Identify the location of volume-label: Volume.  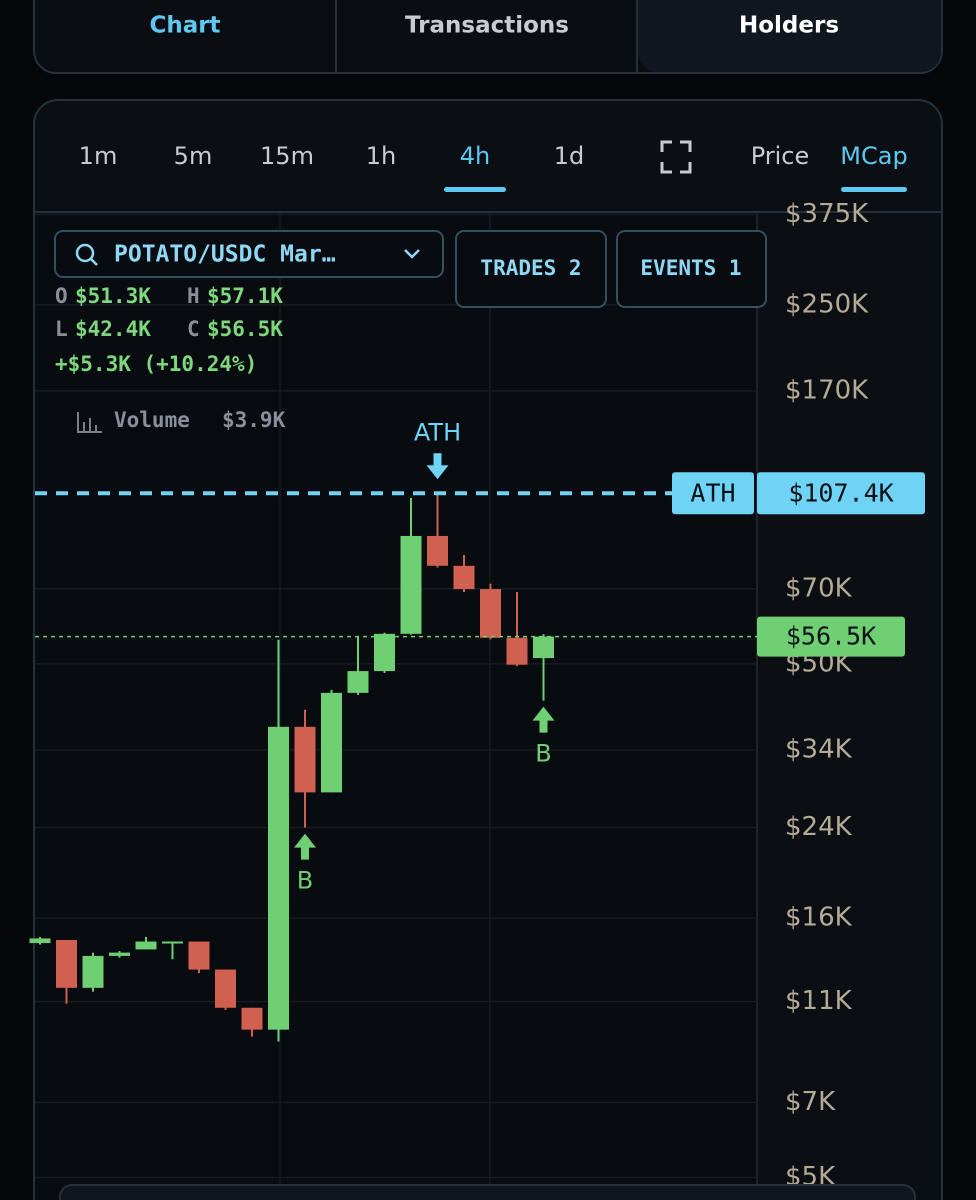
(152, 420).